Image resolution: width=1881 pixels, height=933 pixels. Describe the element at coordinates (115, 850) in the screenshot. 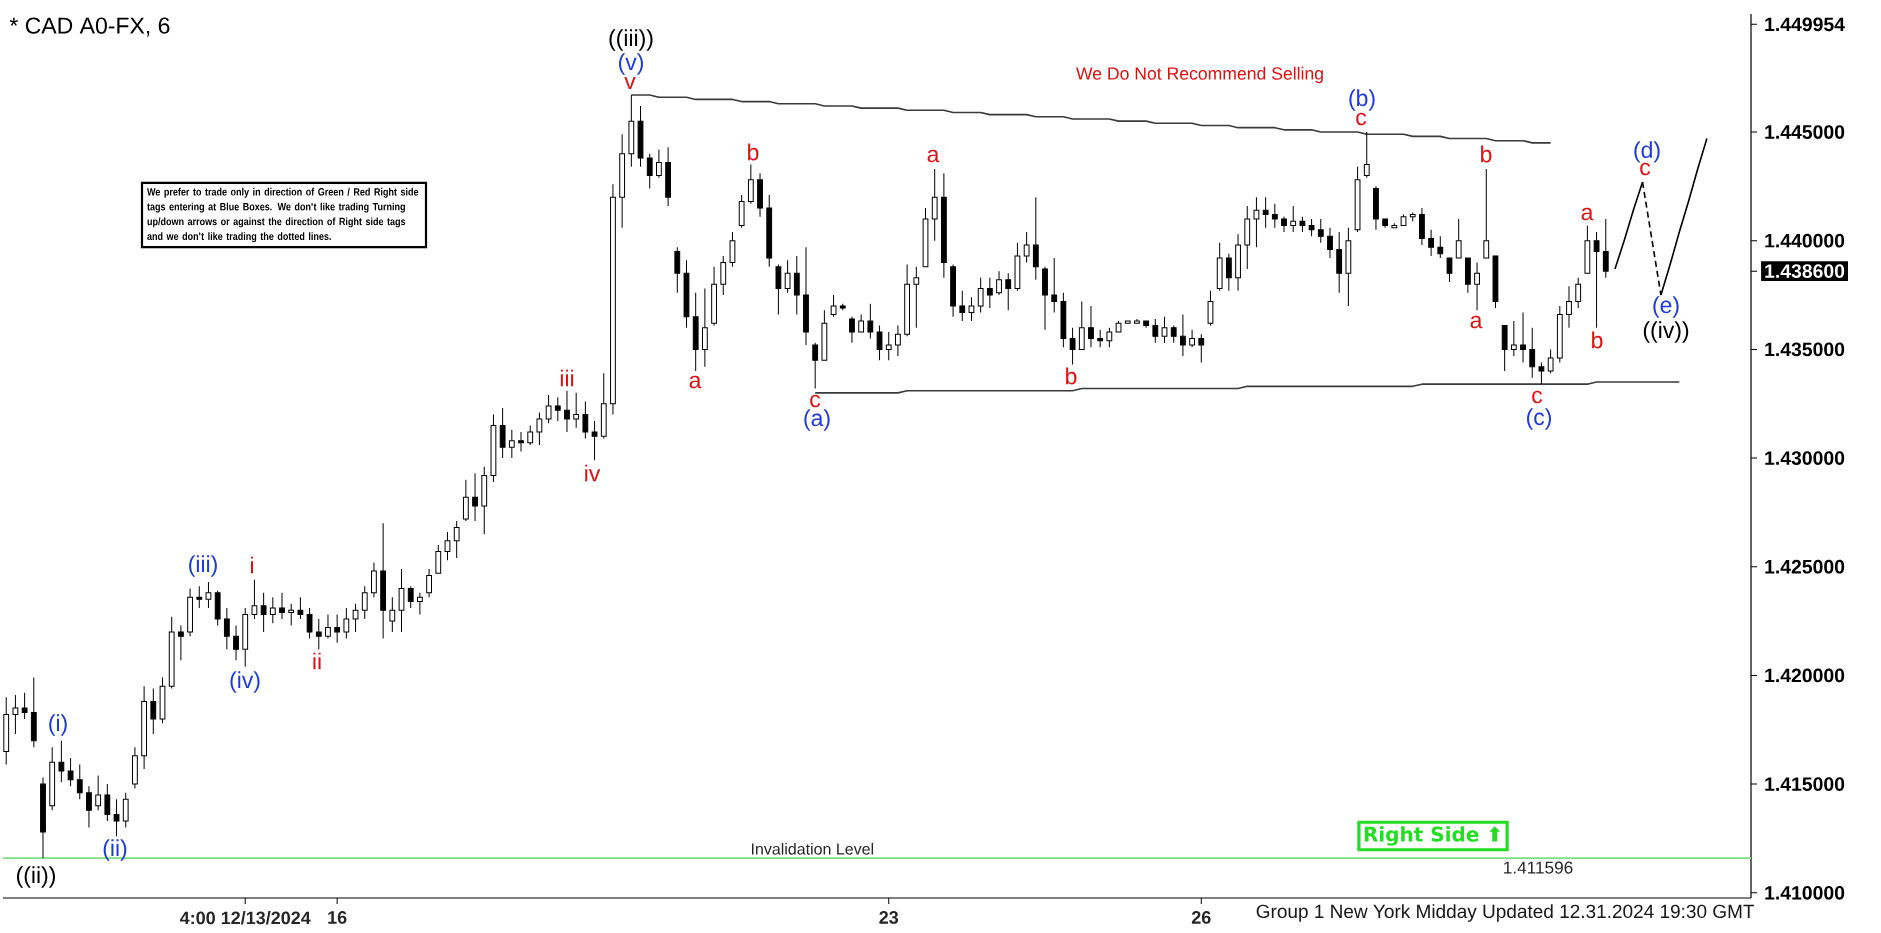

I see `annotation: (ii)` at that location.